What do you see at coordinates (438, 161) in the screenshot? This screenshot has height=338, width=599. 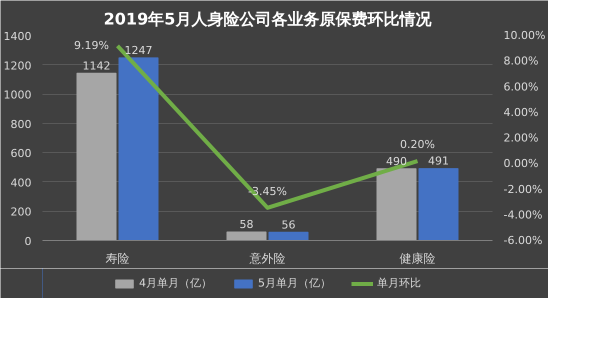 I see `data-label: 491` at bounding box center [438, 161].